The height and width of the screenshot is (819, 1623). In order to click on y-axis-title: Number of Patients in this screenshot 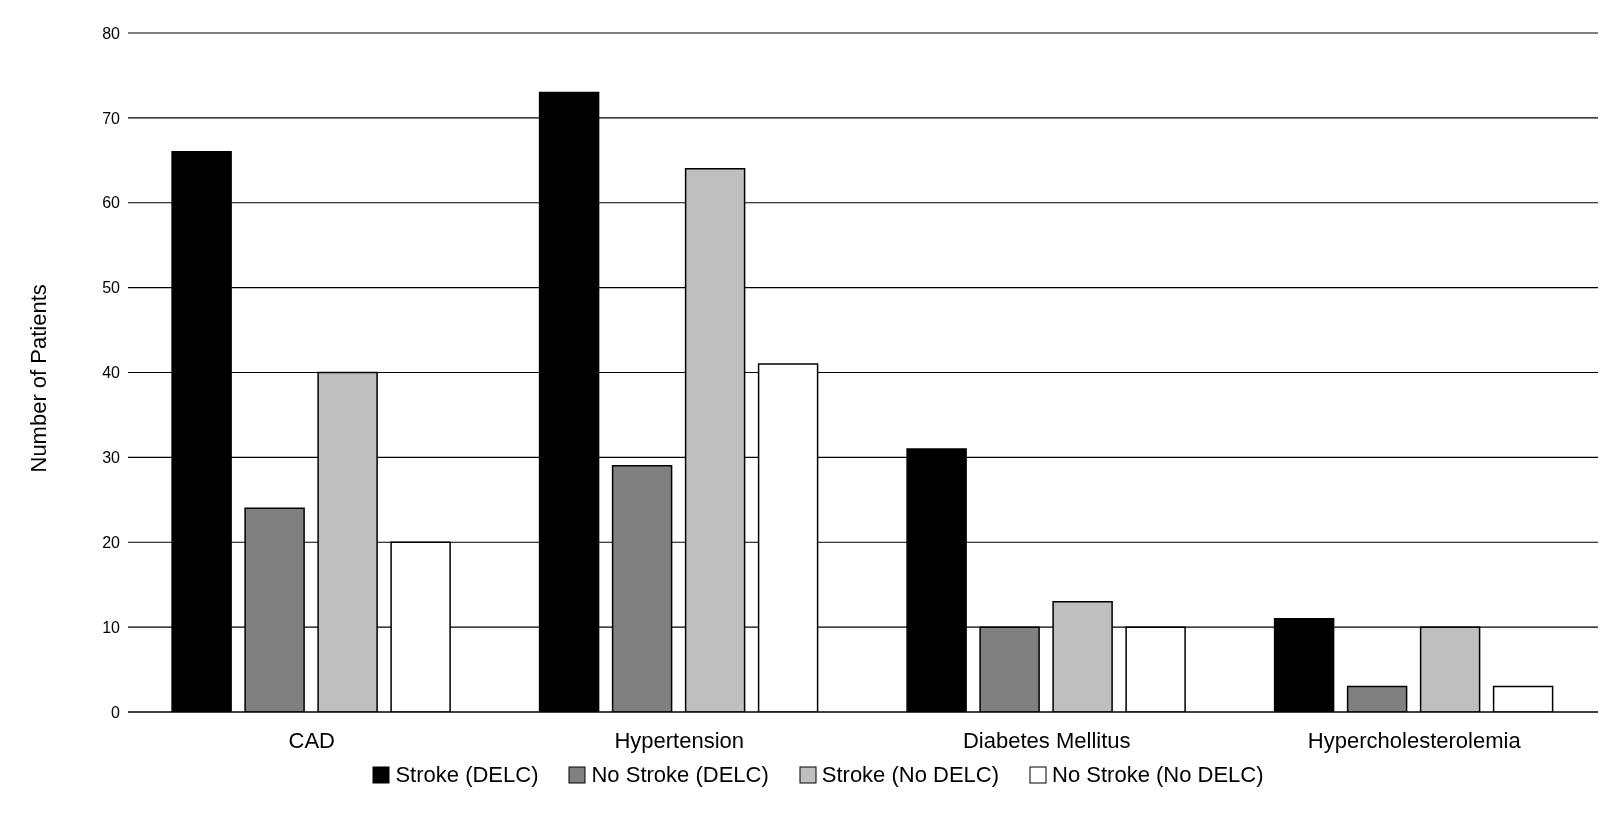, I will do `click(38, 378)`.